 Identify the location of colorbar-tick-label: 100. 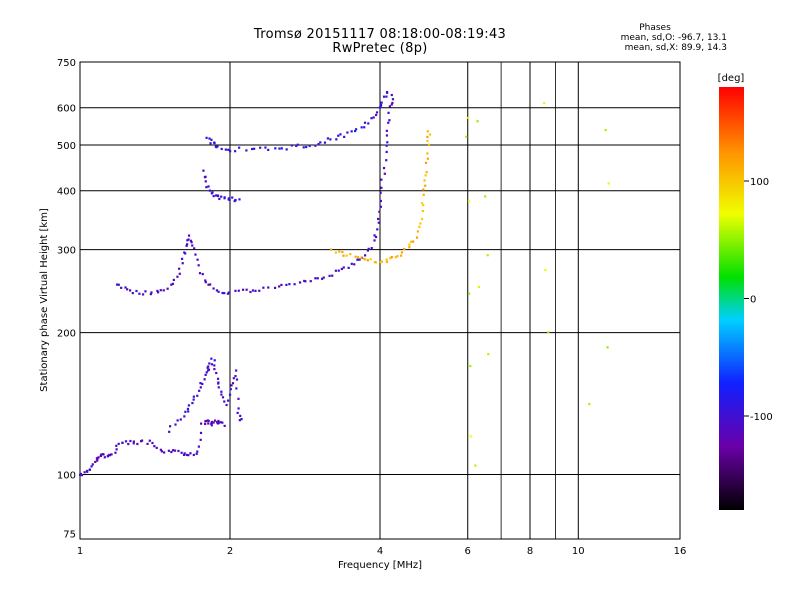
(759, 182).